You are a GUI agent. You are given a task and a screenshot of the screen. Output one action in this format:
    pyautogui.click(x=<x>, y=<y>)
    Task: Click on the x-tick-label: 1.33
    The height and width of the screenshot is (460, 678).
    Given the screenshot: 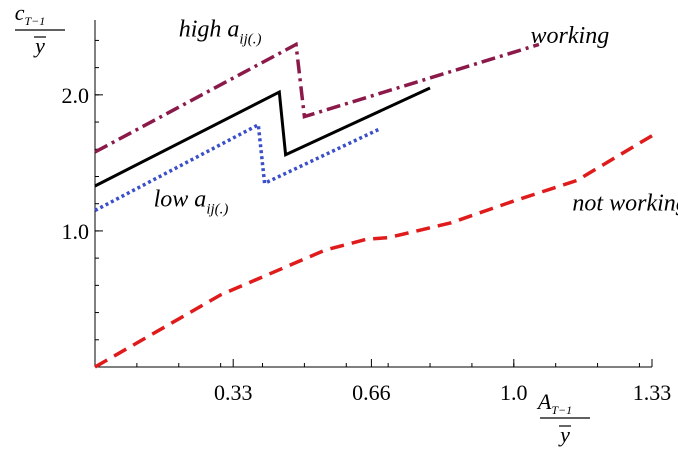 What is the action you would take?
    pyautogui.click(x=652, y=392)
    